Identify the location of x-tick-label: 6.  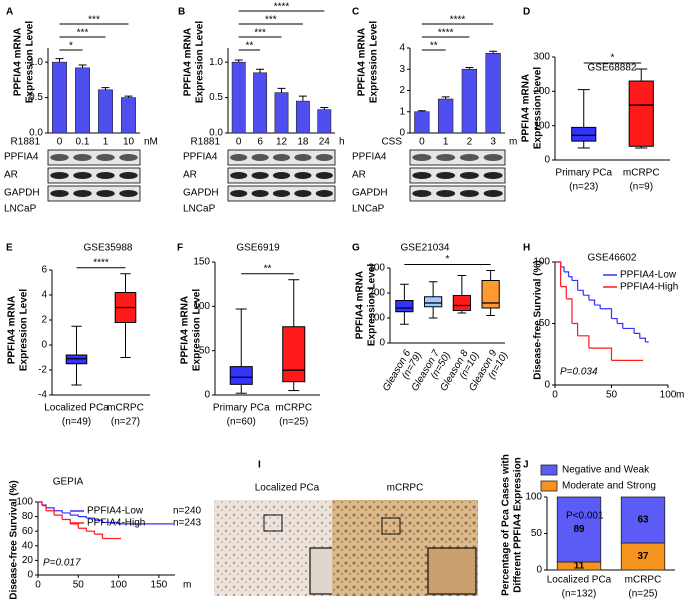
(260, 142).